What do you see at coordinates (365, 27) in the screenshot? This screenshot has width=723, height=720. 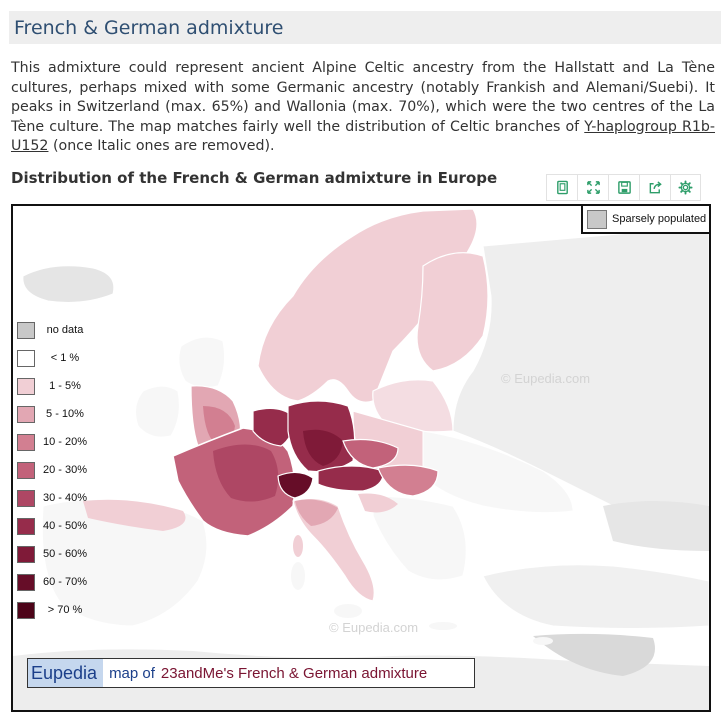 I see `section-header: French & German admixture` at bounding box center [365, 27].